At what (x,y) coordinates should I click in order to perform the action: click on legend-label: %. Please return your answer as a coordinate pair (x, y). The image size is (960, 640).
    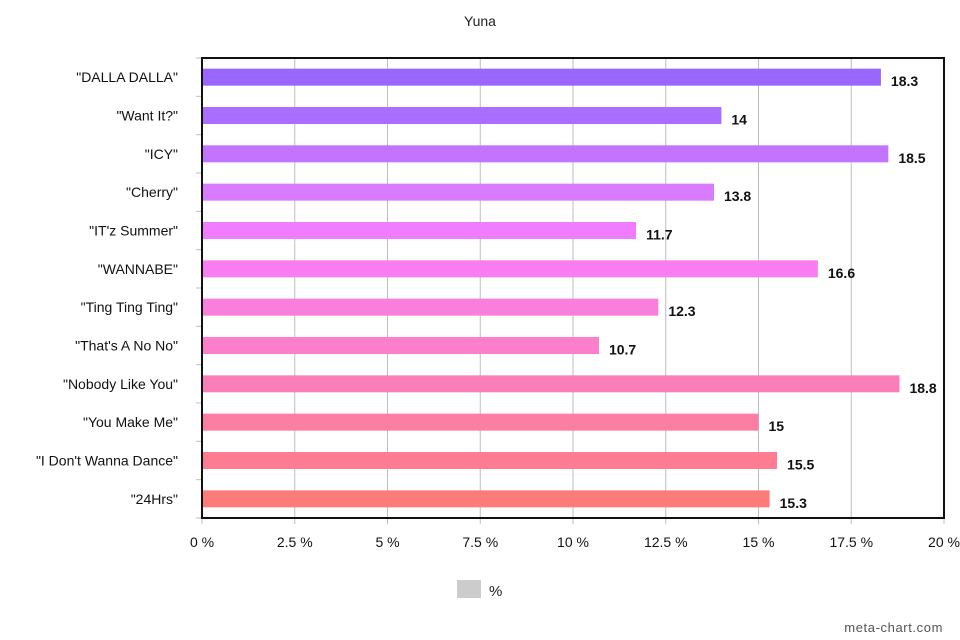
    Looking at the image, I should click on (495, 591).